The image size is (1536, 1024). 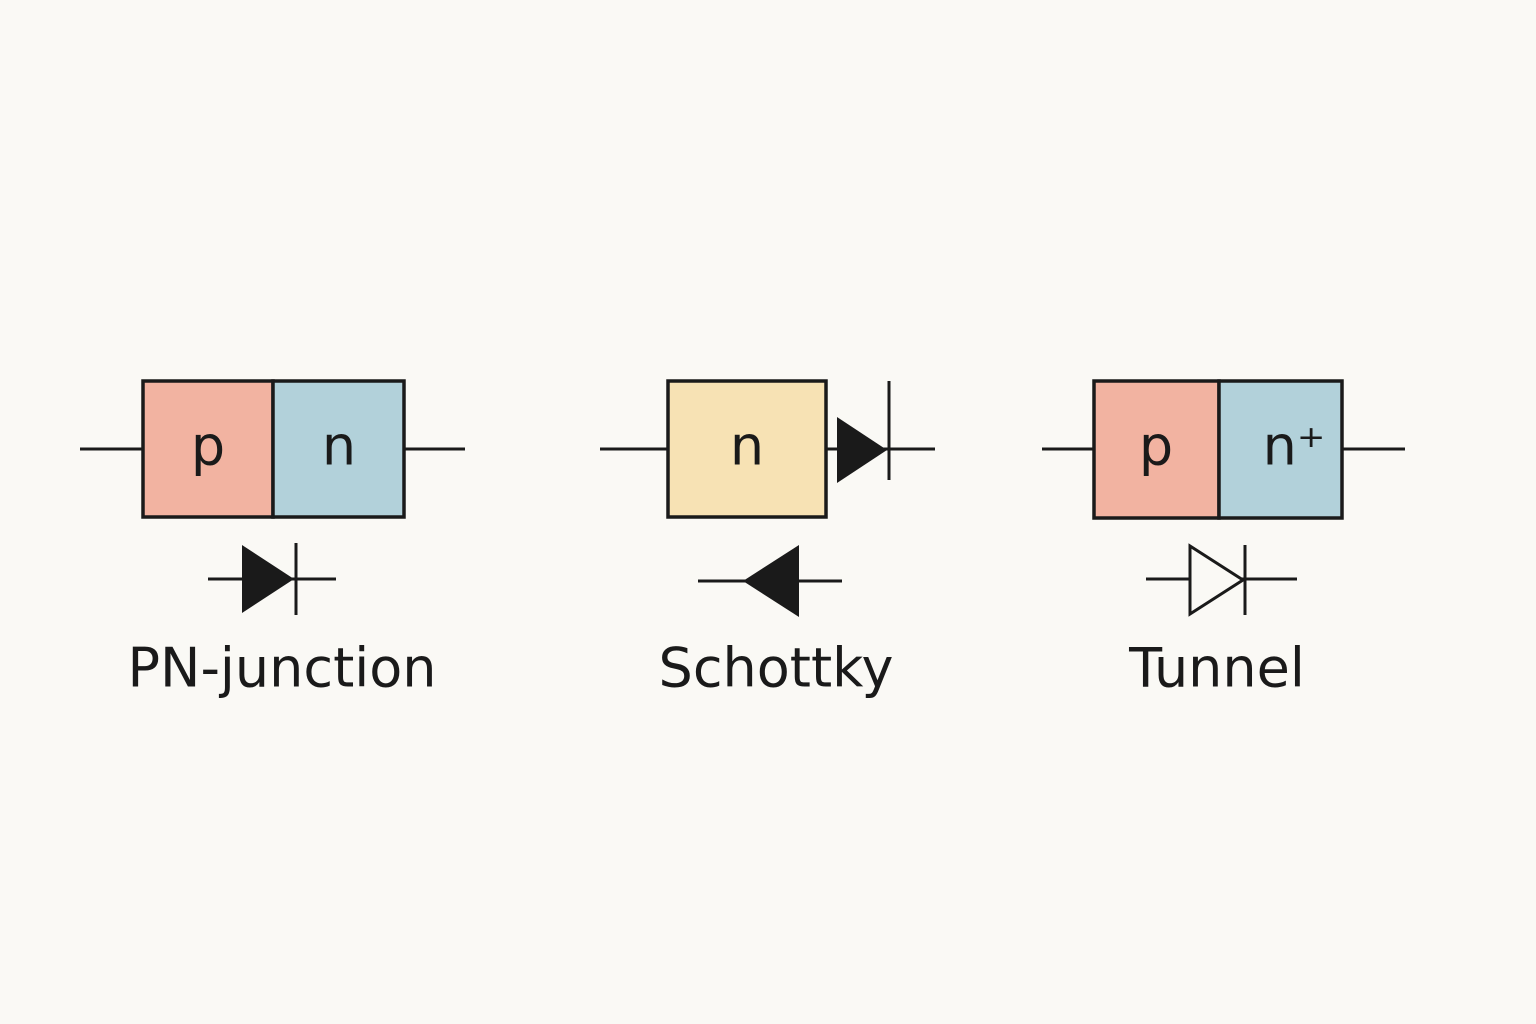 I want to click on schottky-caption: Schottky, so click(x=776, y=668).